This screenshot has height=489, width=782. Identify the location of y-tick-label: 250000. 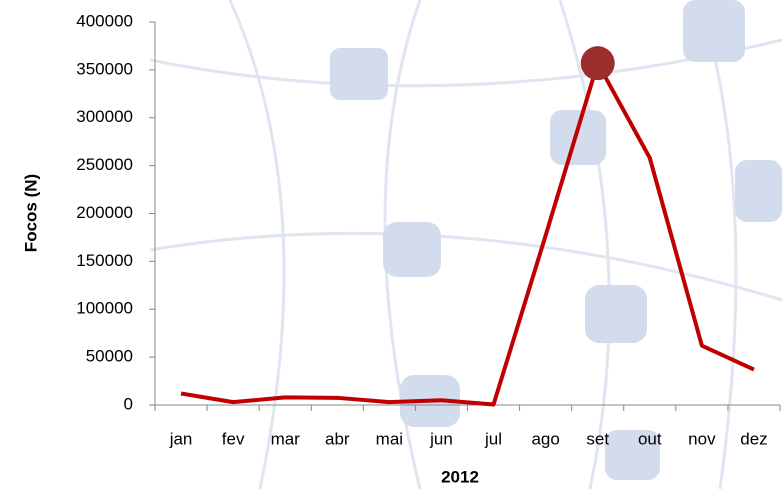
(104, 164).